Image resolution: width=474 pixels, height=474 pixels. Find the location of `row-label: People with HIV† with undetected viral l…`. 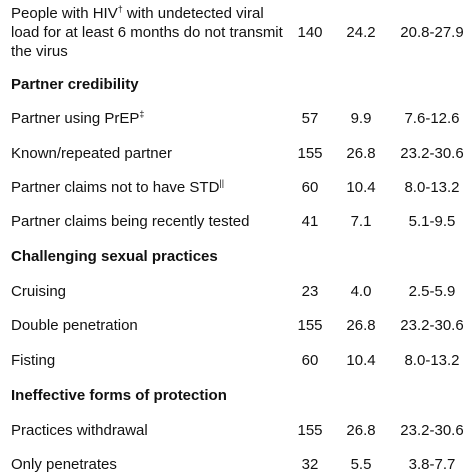

row-label: People with HIV† with undetected viral l… is located at coordinates (148, 32).